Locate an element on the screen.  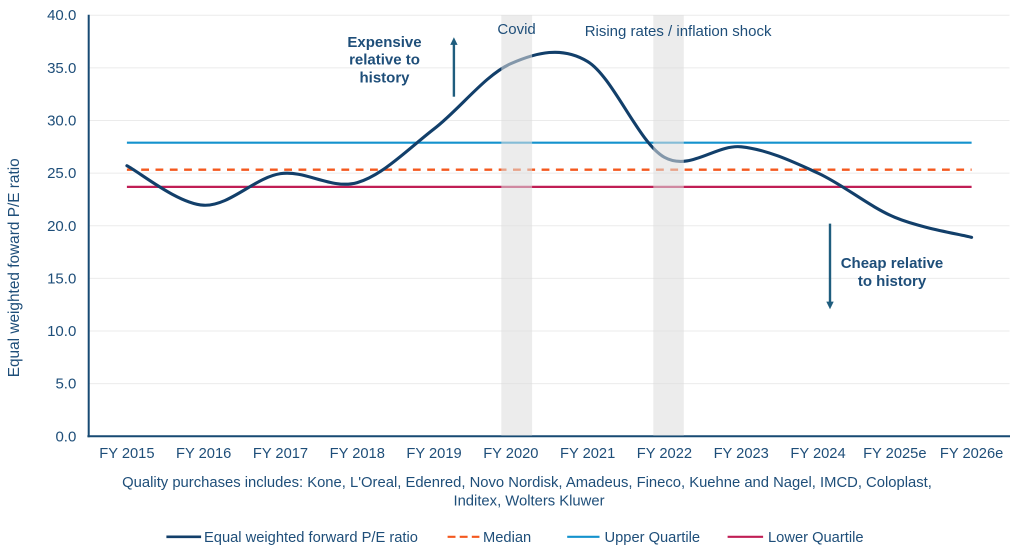
svg-text: 30.0 is located at coordinates (61, 120).